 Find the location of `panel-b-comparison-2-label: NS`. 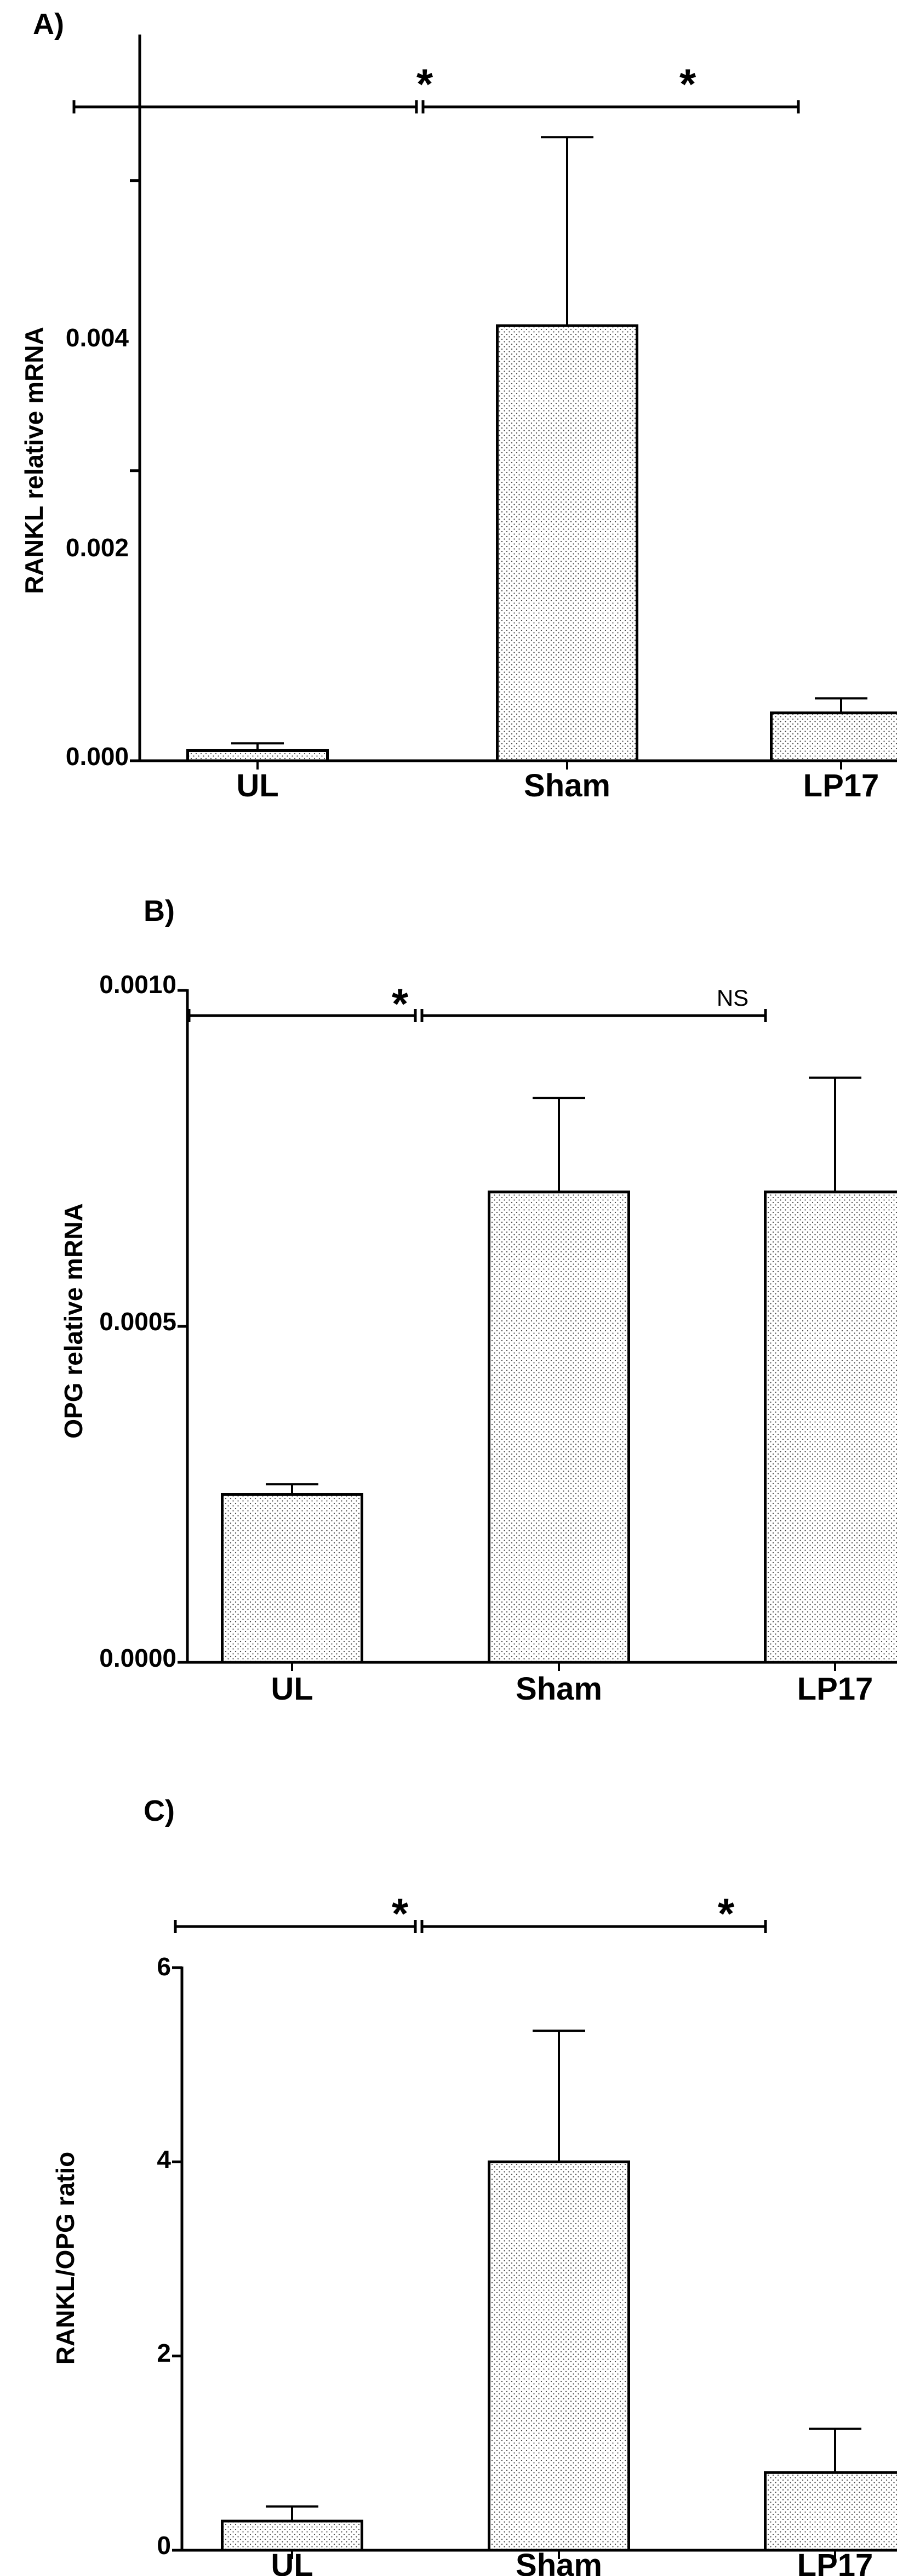

panel-b-comparison-2-label: NS is located at coordinates (733, 998).